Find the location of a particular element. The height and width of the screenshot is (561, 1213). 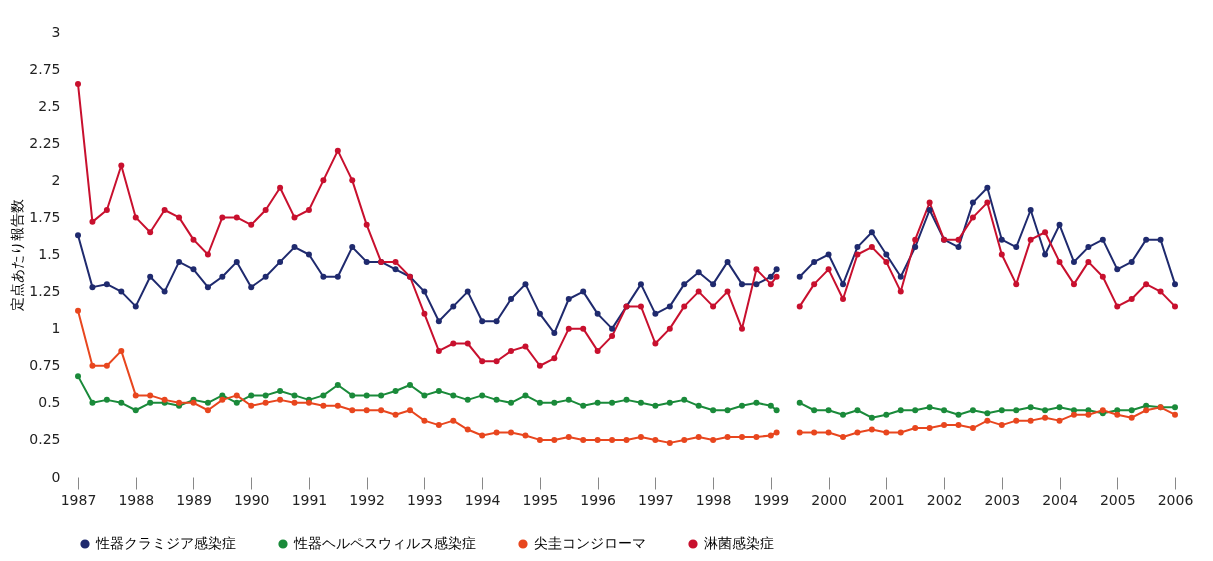

x-tick-label: 2000 is located at coordinates (829, 499).